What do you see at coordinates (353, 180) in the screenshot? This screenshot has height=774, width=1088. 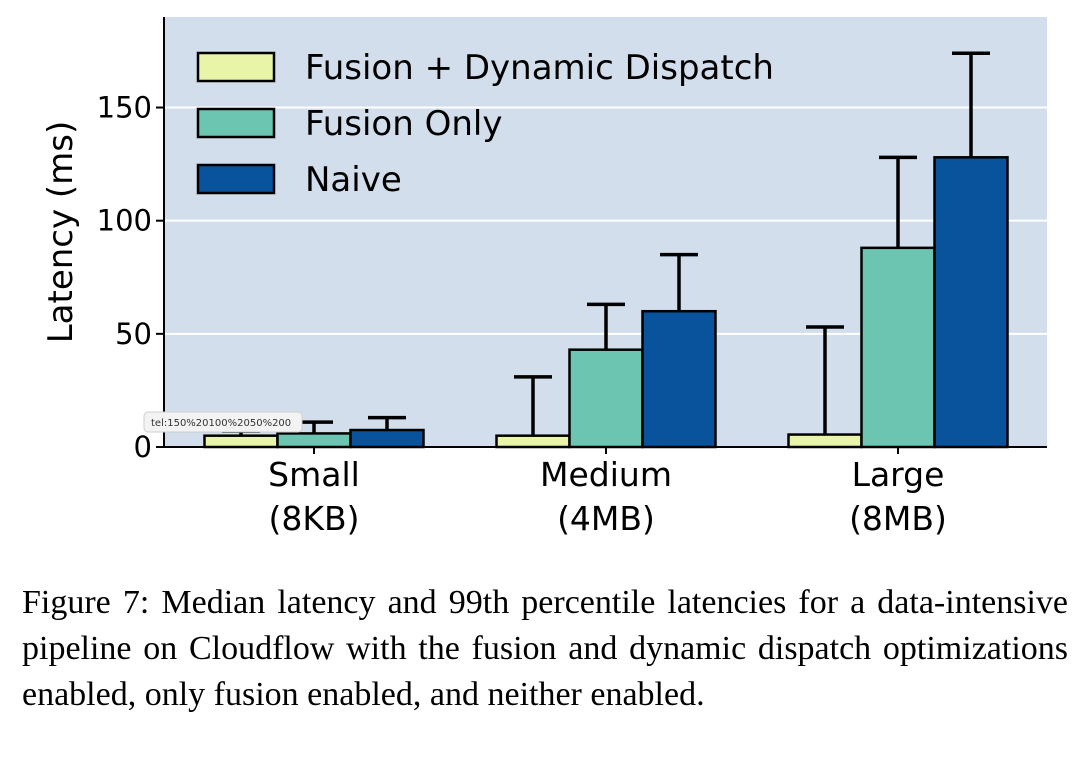 I see `legend-label: Naive` at bounding box center [353, 180].